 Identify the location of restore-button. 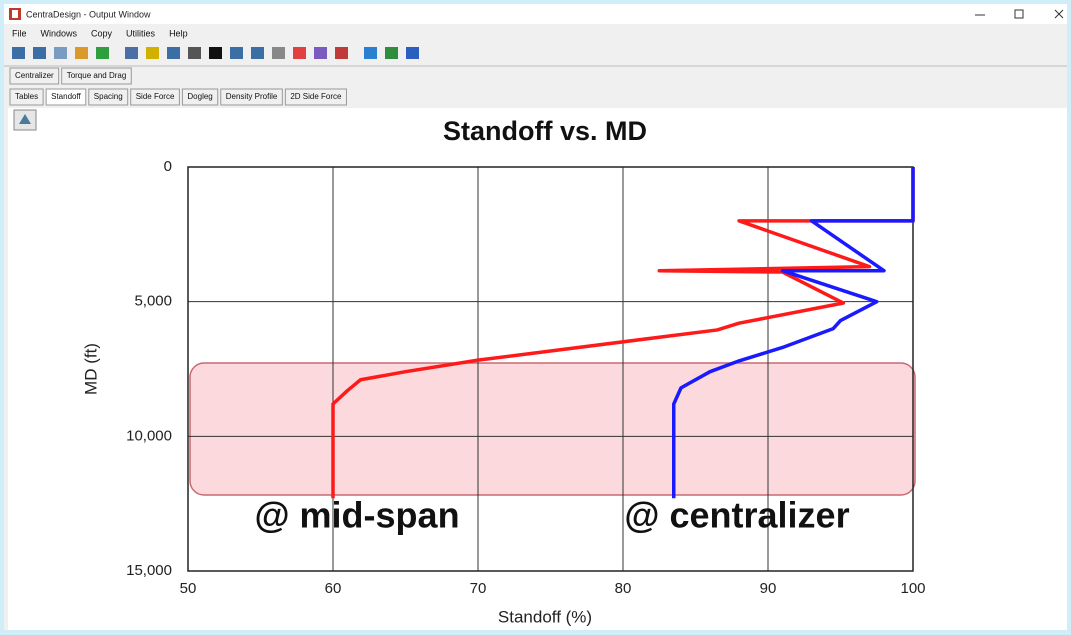
(1019, 14).